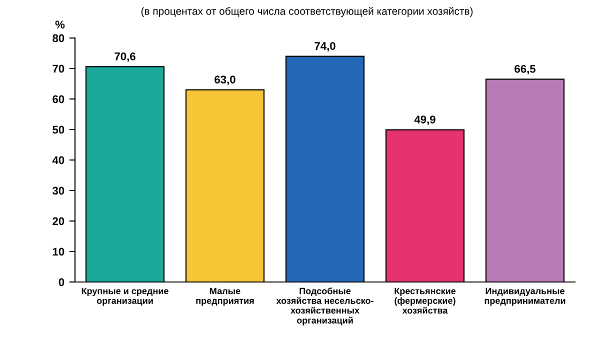 The height and width of the screenshot is (349, 614). I want to click on x-tick-label: Малые предприятия, so click(225, 297).